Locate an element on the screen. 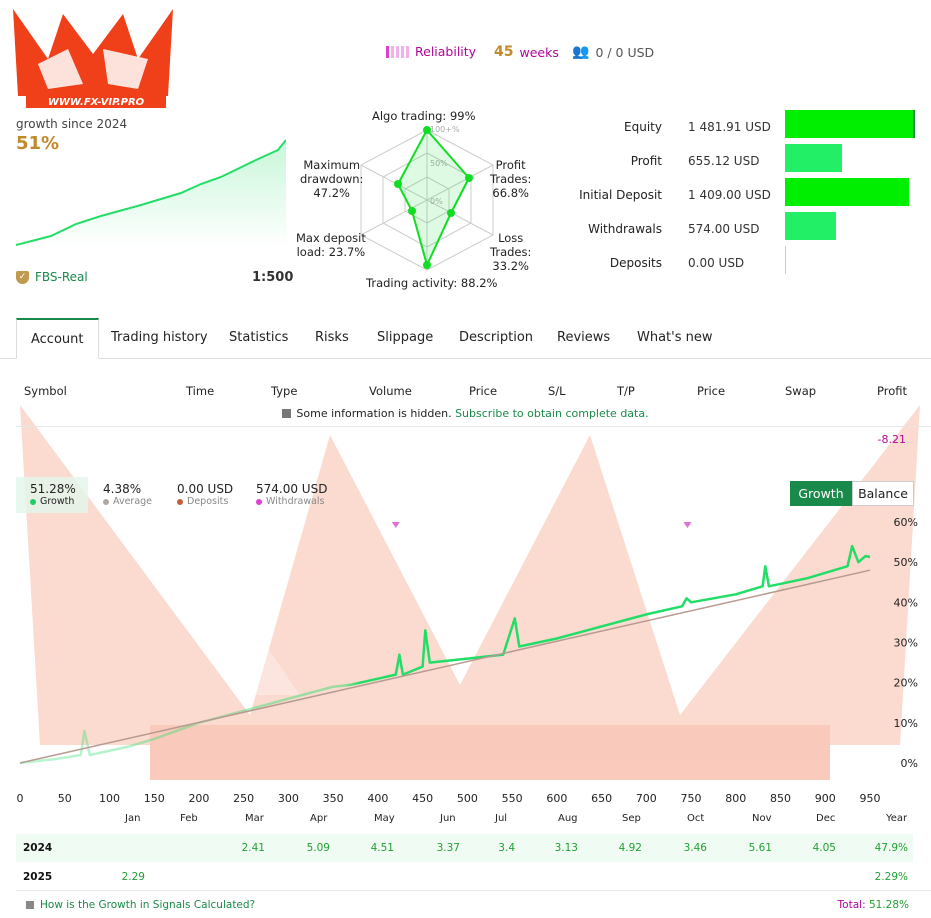 The image size is (931, 918). radar-label-activity: Trading activity: 88.2% is located at coordinates (432, 283).